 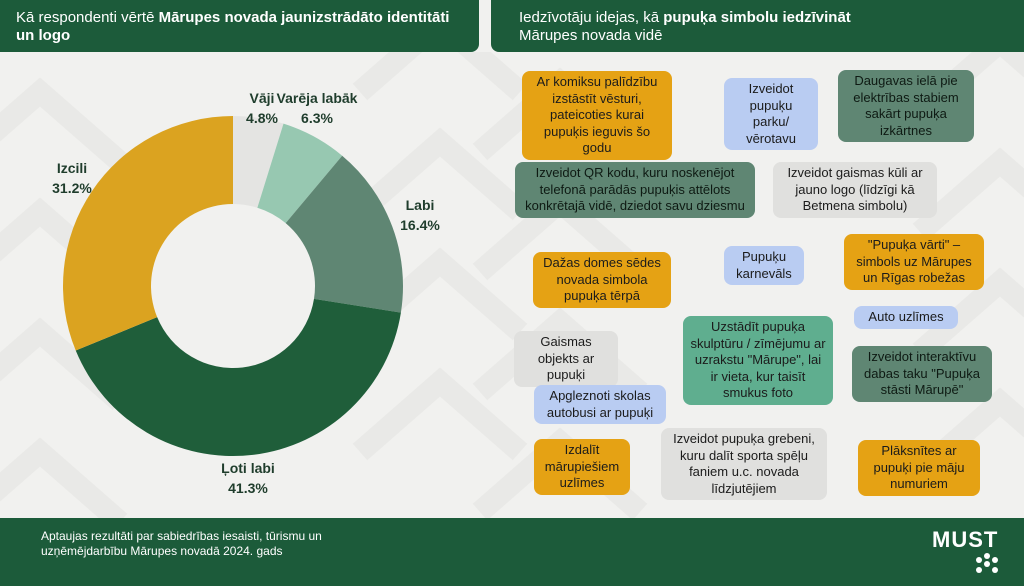 I want to click on slice-value-label: 6.3%, so click(x=317, y=118).